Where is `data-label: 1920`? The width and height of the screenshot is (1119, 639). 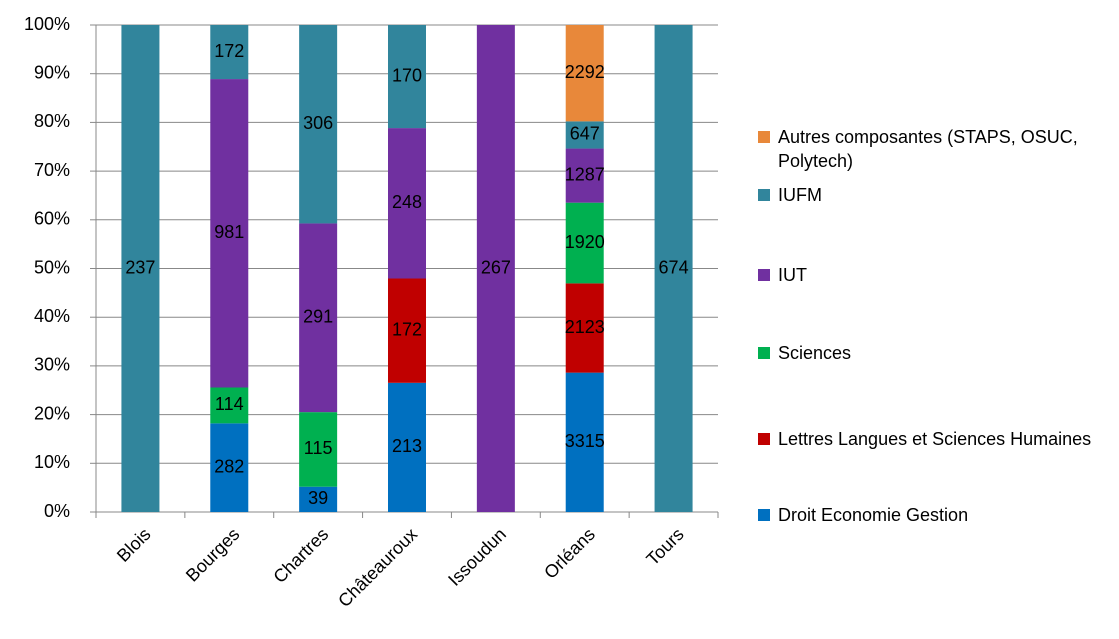 data-label: 1920 is located at coordinates (585, 242).